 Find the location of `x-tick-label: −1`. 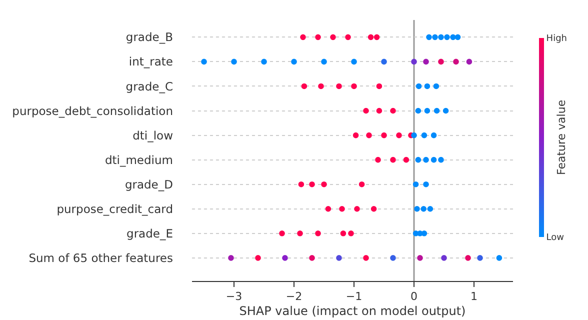

x-tick-label: −1 is located at coordinates (354, 297).